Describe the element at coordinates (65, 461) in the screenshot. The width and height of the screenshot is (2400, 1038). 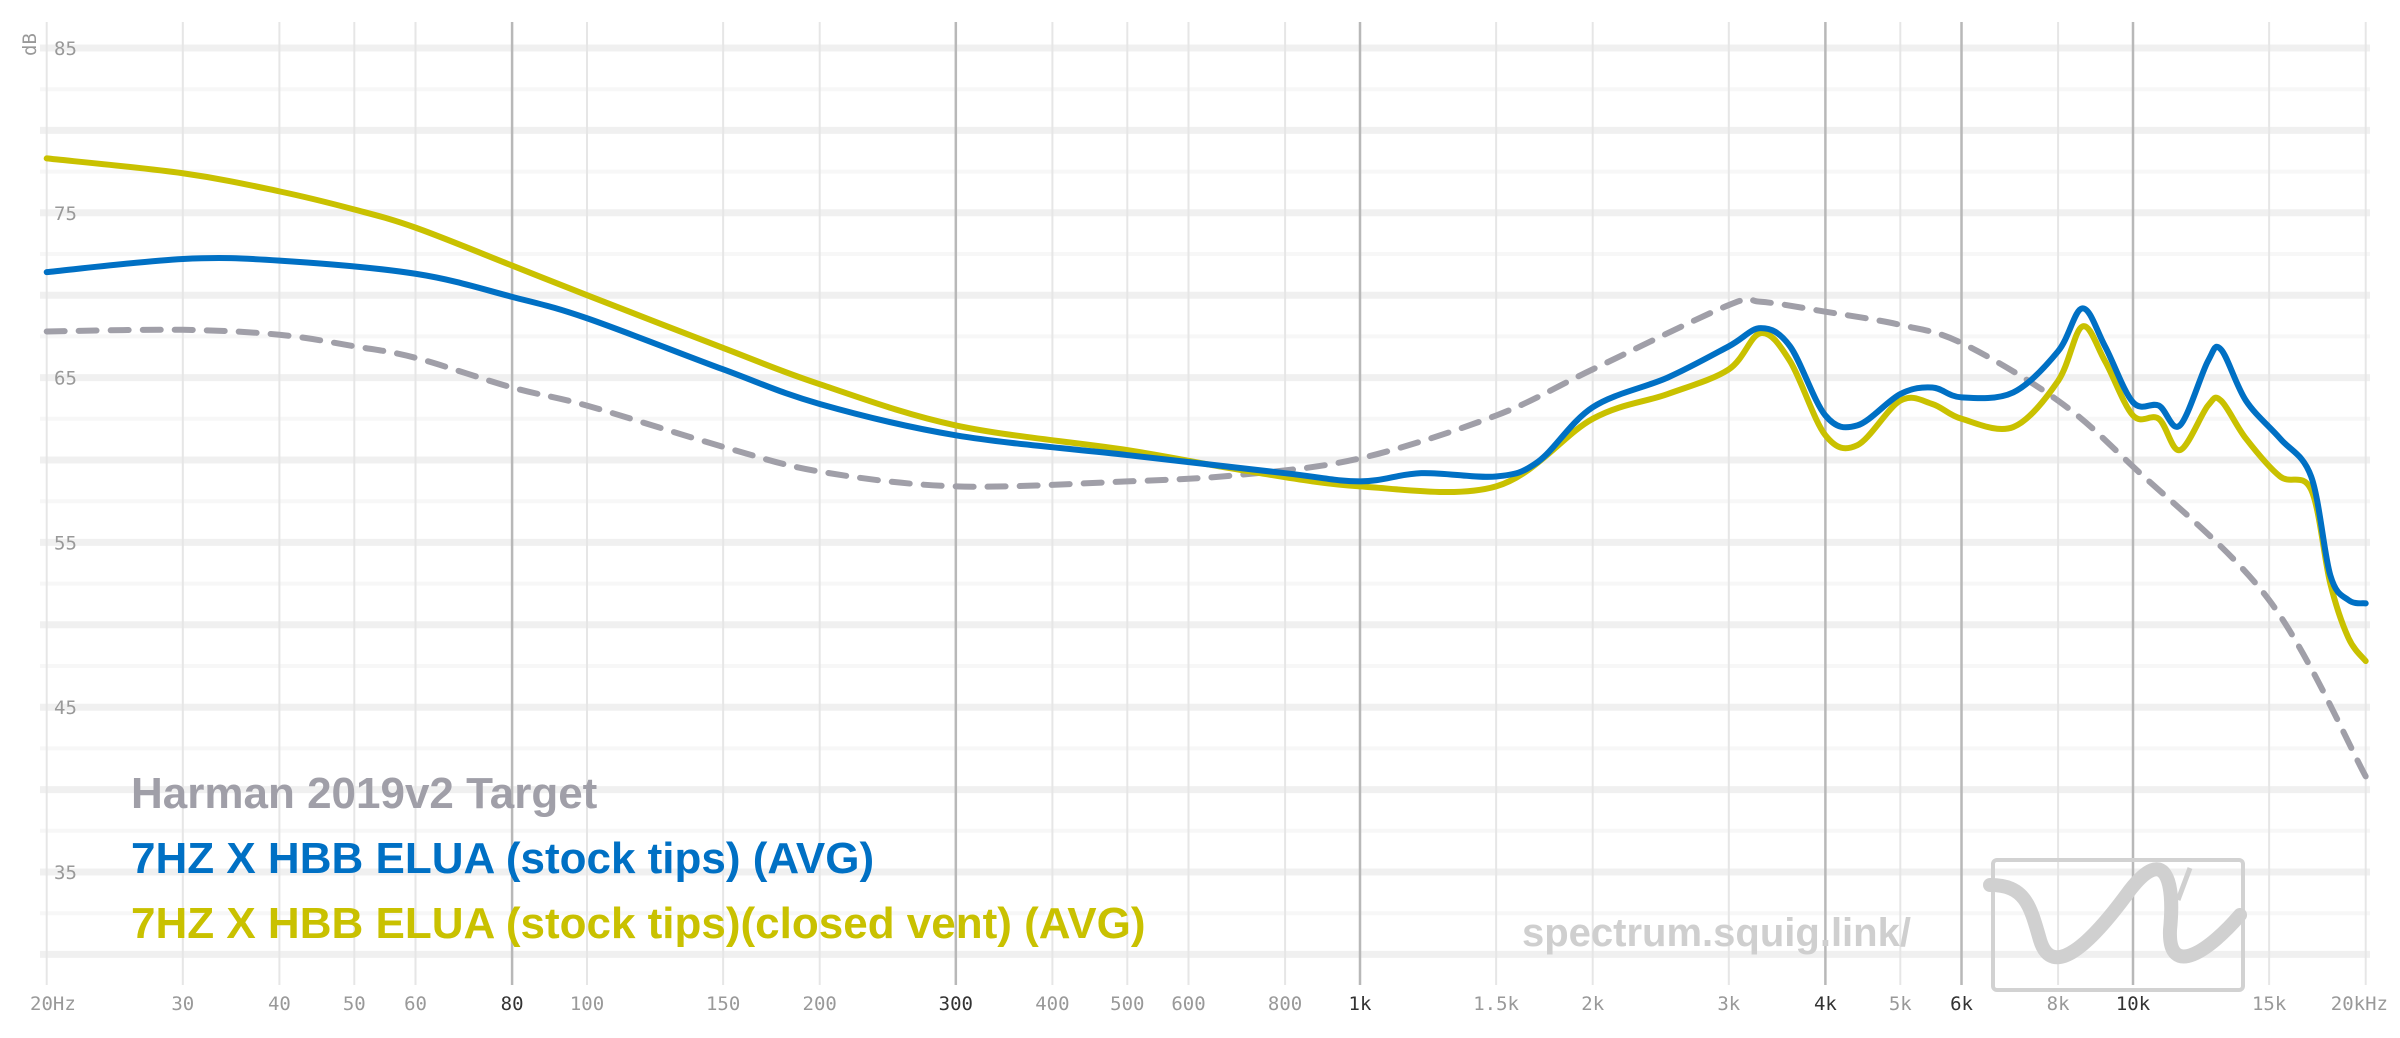
I see `y-axis-ticks: 85 75 65 55 45 35` at that location.